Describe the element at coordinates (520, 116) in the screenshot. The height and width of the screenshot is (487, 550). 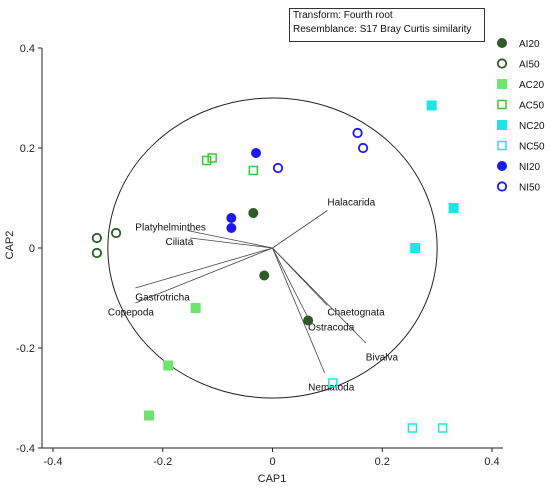
I see `legend: AI20 AI50 AC20 AC50 NC20 NC50 NI20 NI50` at that location.